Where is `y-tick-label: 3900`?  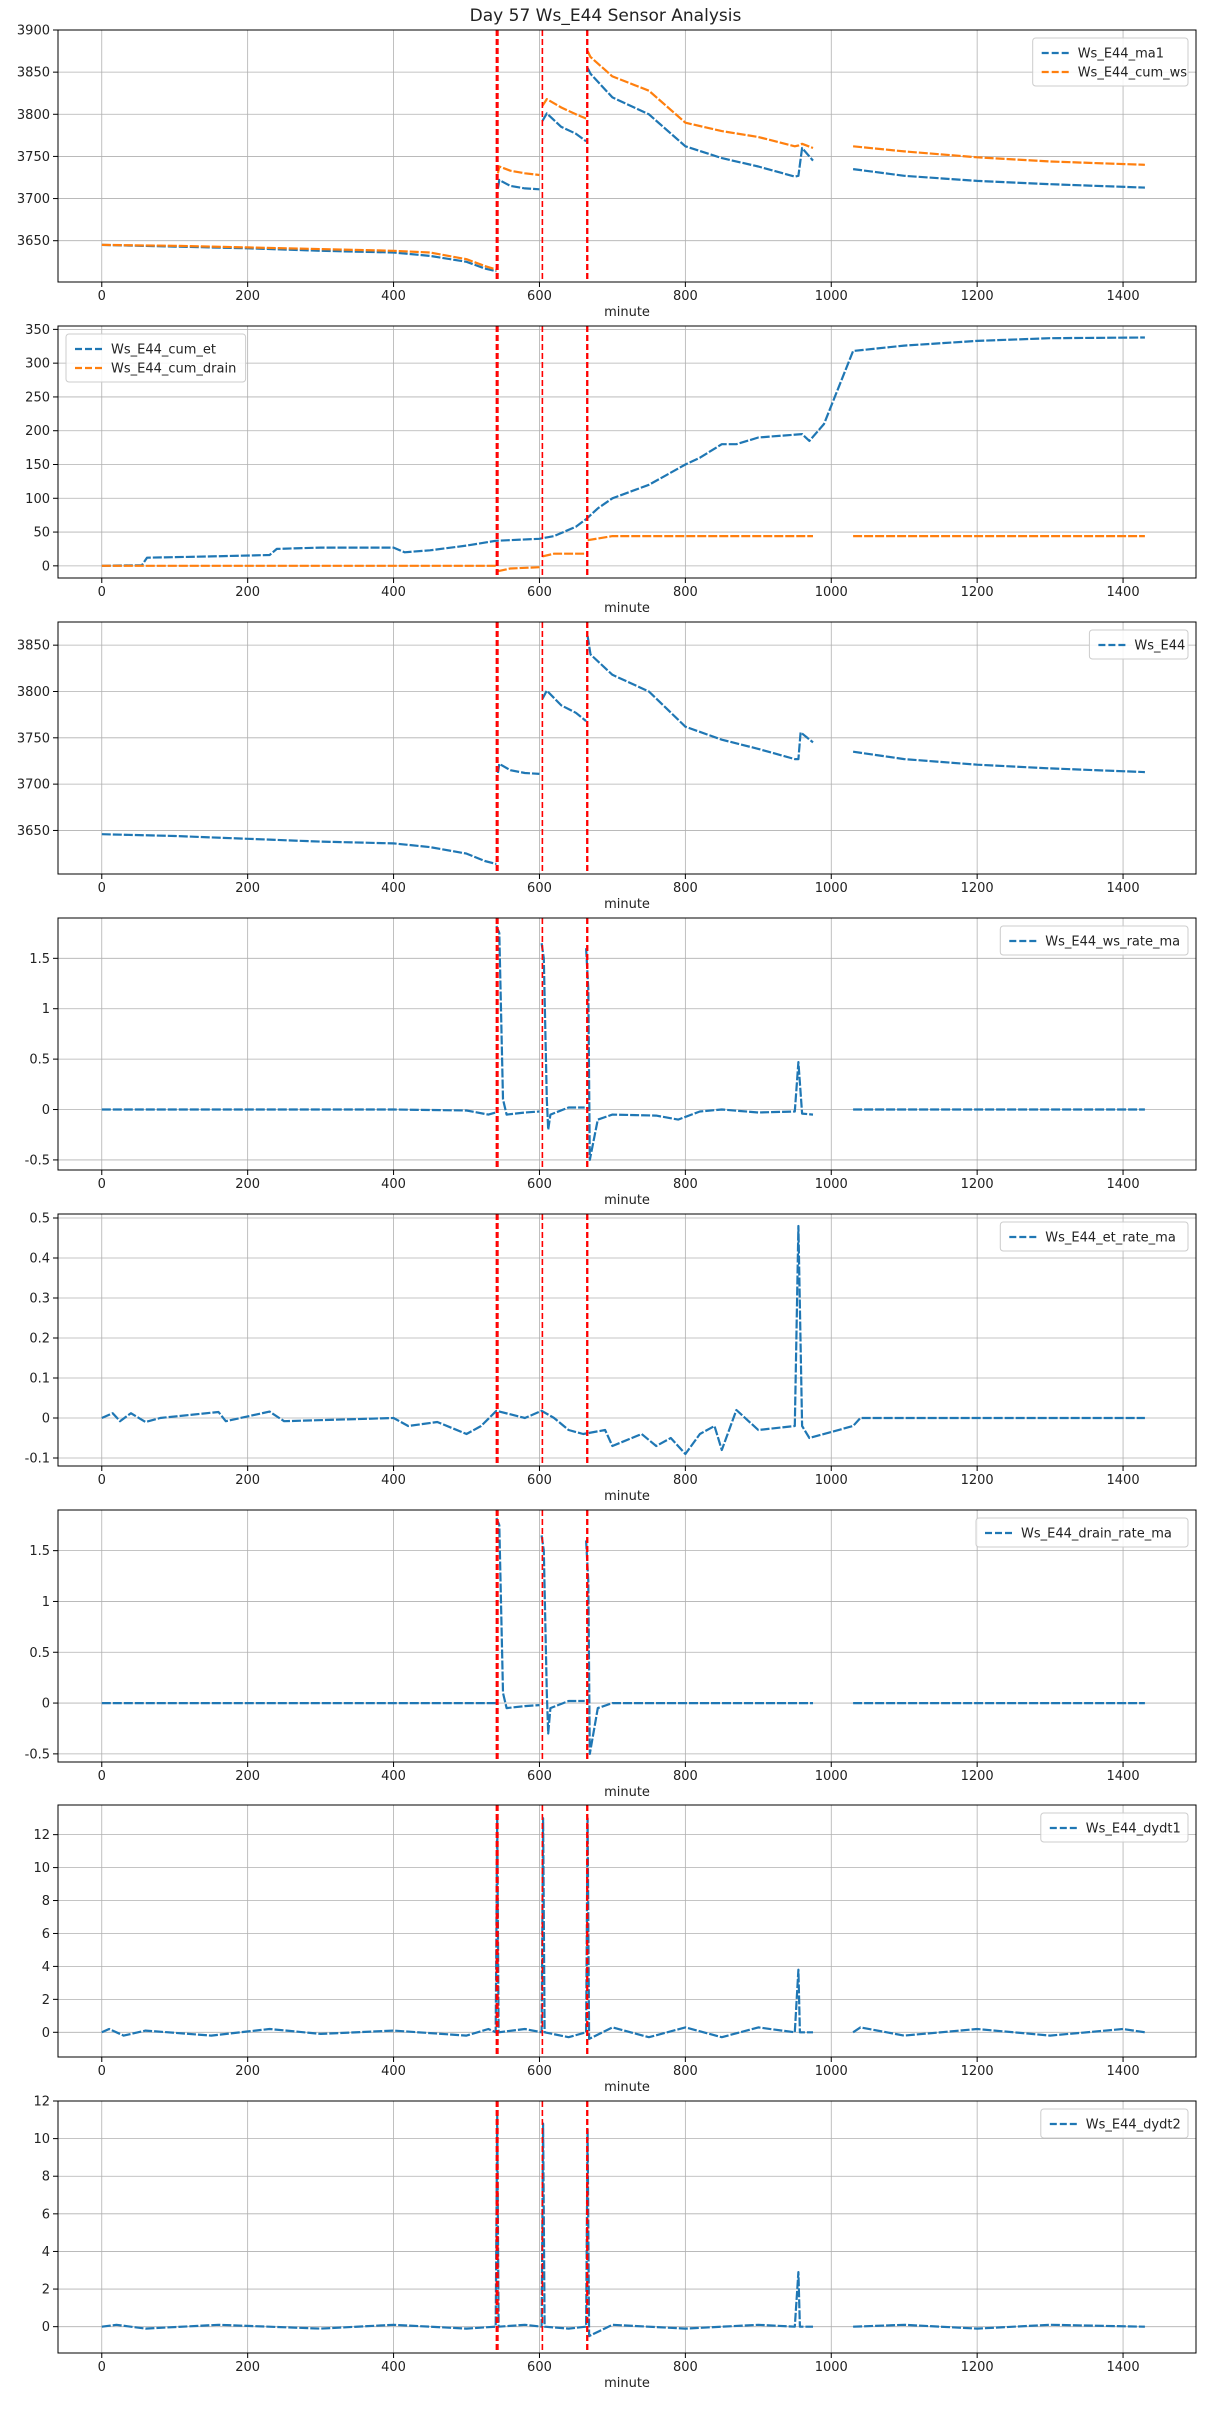 y-tick-label: 3900 is located at coordinates (33, 31).